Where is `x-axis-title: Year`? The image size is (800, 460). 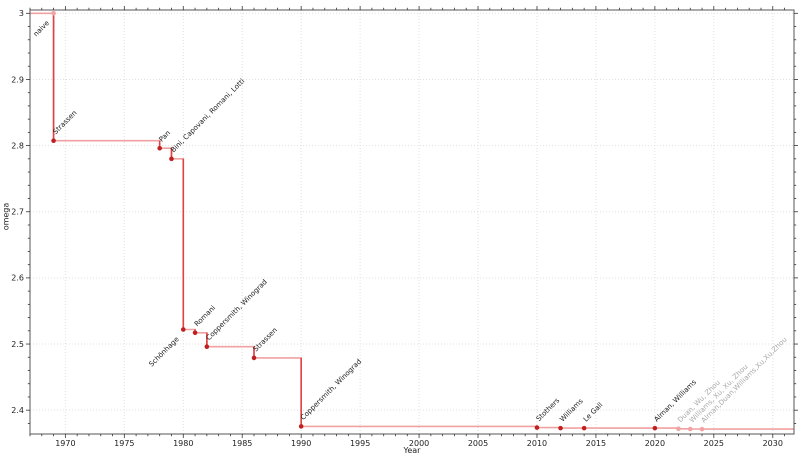
x-axis-title: Year is located at coordinates (412, 450).